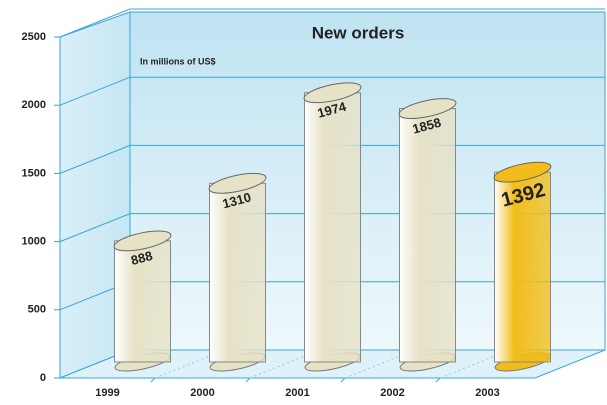  Describe the element at coordinates (427, 126) in the screenshot. I see `value-label: 1858` at that location.